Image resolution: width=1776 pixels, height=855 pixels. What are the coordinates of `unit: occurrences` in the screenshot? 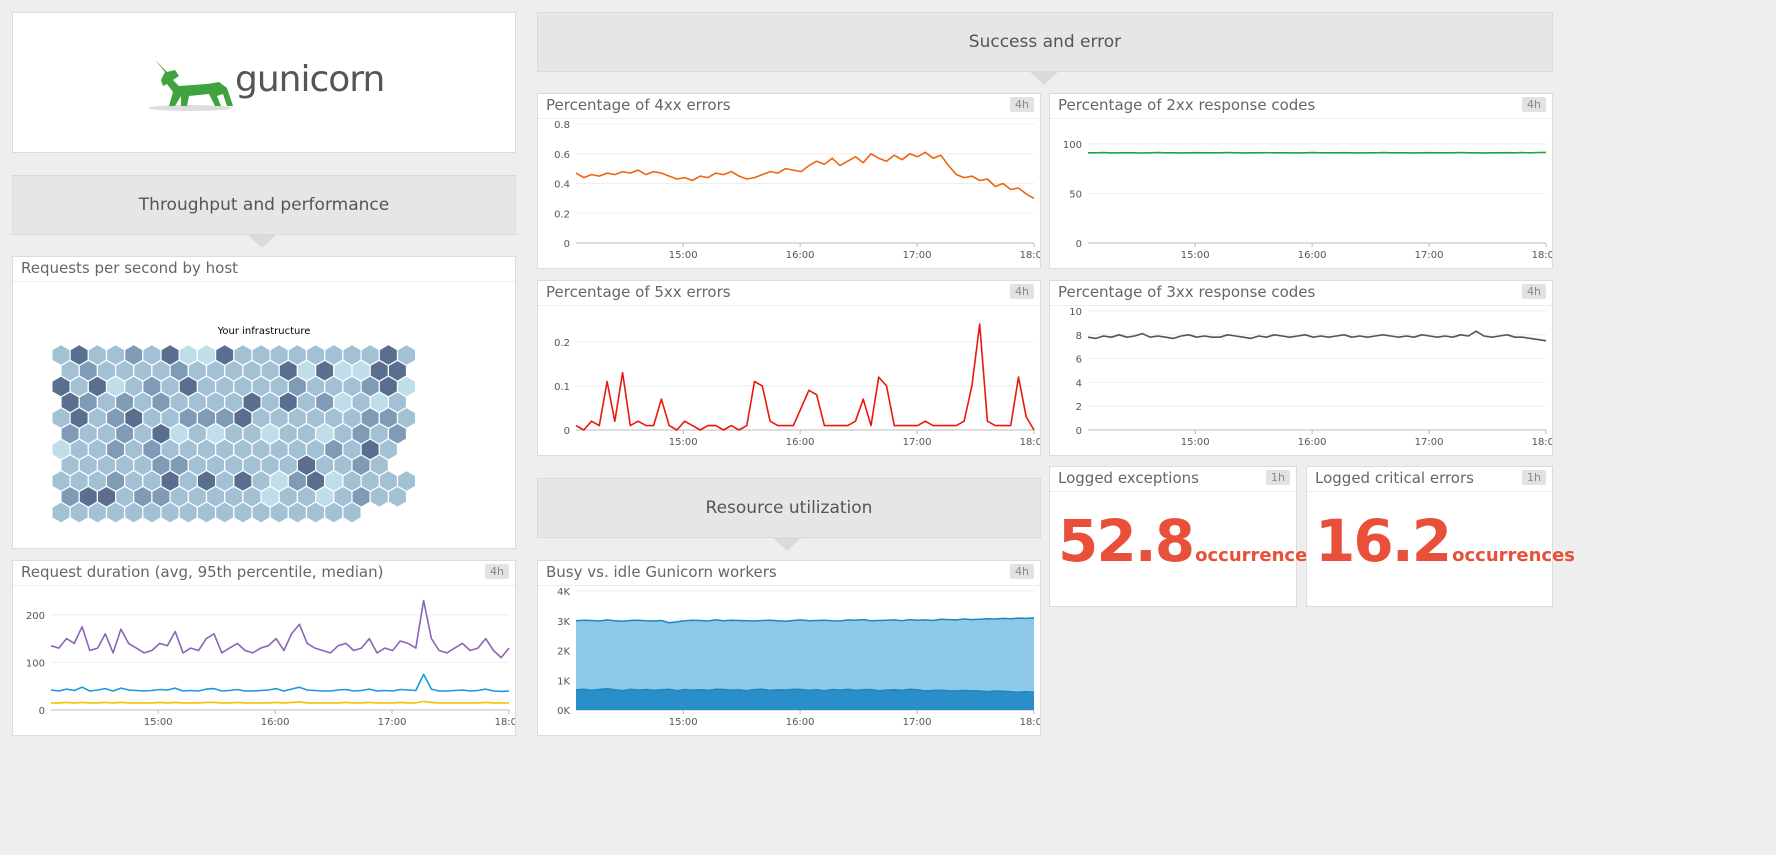 It's located at (1256, 555).